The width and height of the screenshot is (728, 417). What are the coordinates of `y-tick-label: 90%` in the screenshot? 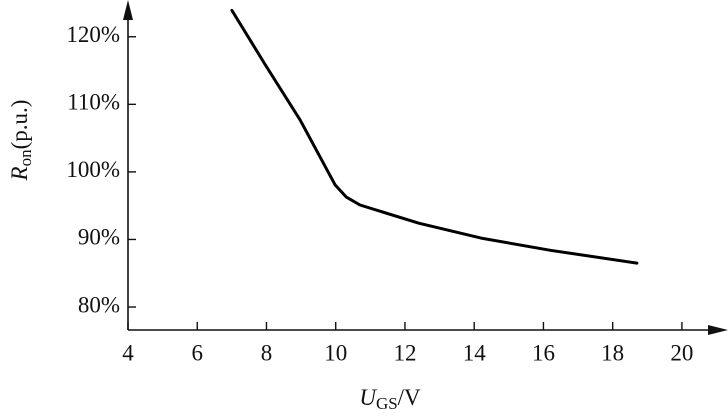 It's located at (99, 237).